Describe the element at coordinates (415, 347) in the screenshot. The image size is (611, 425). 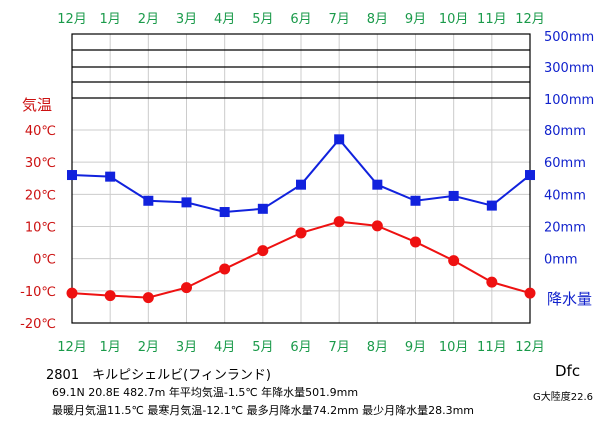
I see `month-label-bottom: 9月` at that location.